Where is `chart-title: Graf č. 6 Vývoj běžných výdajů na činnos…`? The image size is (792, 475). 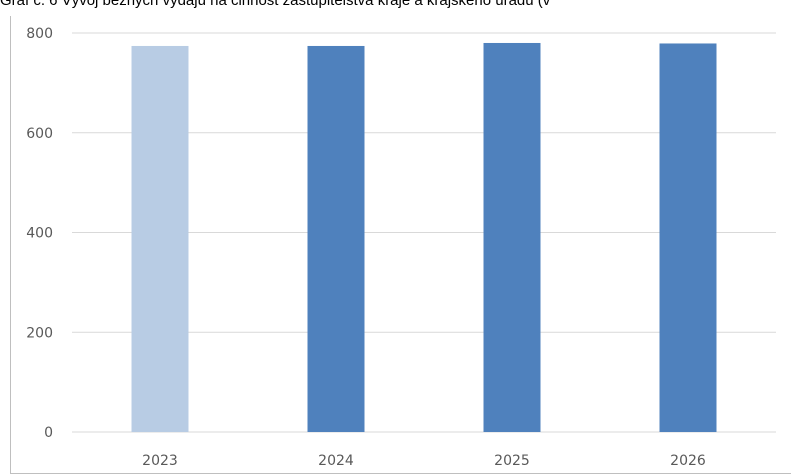
chart-title: Graf č. 6 Vývoj běžných výdajů na činnos… is located at coordinates (275, 4).